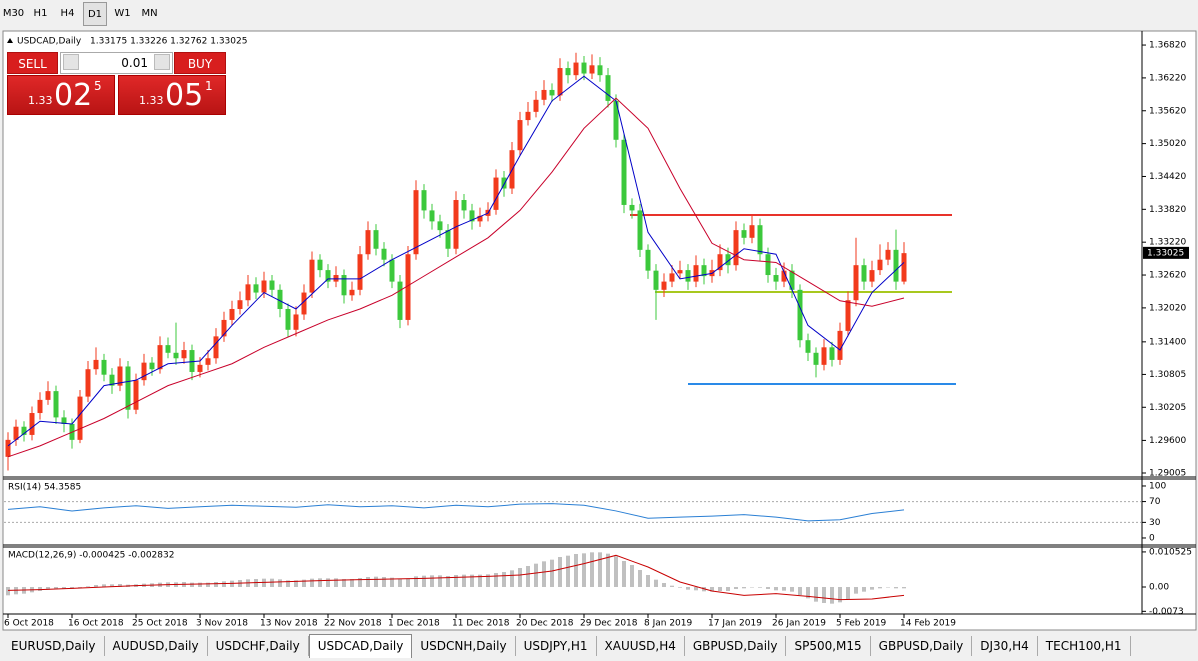 This screenshot has height=661, width=1198. Describe the element at coordinates (545, 624) in the screenshot. I see `x-tick-label: 20 Dec 2018` at that location.